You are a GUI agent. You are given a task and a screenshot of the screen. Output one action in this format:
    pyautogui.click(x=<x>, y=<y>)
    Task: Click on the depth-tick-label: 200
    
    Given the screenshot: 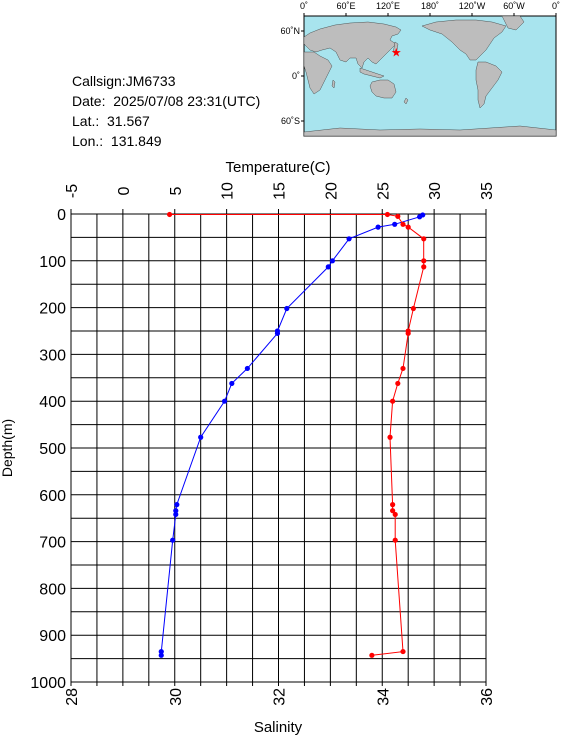 What is the action you would take?
    pyautogui.click(x=52, y=309)
    